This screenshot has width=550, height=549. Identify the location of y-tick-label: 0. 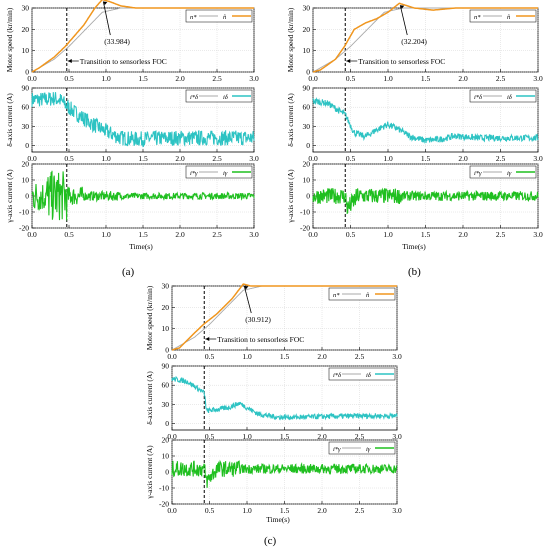
(27, 196).